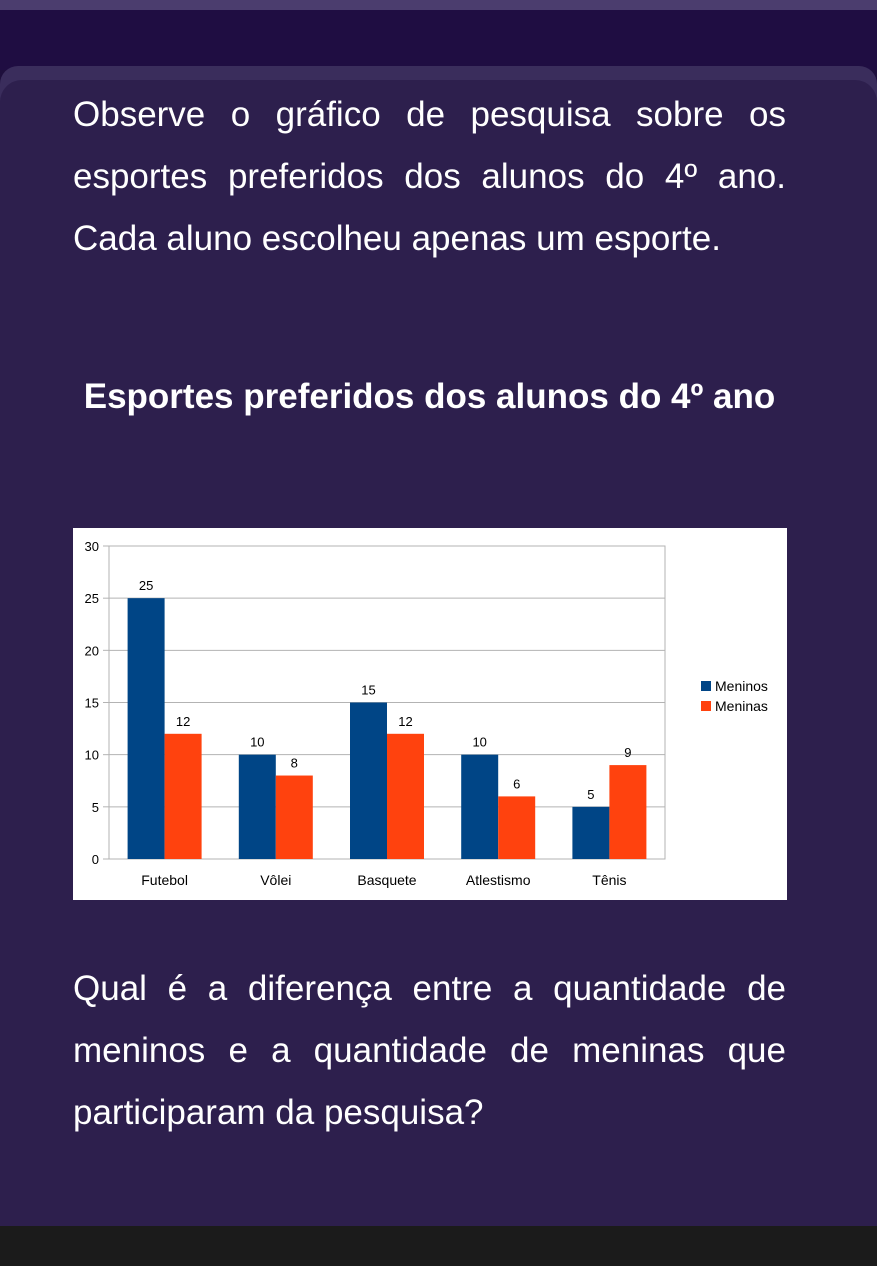  What do you see at coordinates (627, 752) in the screenshot?
I see `data-label-meninas-tenis: 9` at bounding box center [627, 752].